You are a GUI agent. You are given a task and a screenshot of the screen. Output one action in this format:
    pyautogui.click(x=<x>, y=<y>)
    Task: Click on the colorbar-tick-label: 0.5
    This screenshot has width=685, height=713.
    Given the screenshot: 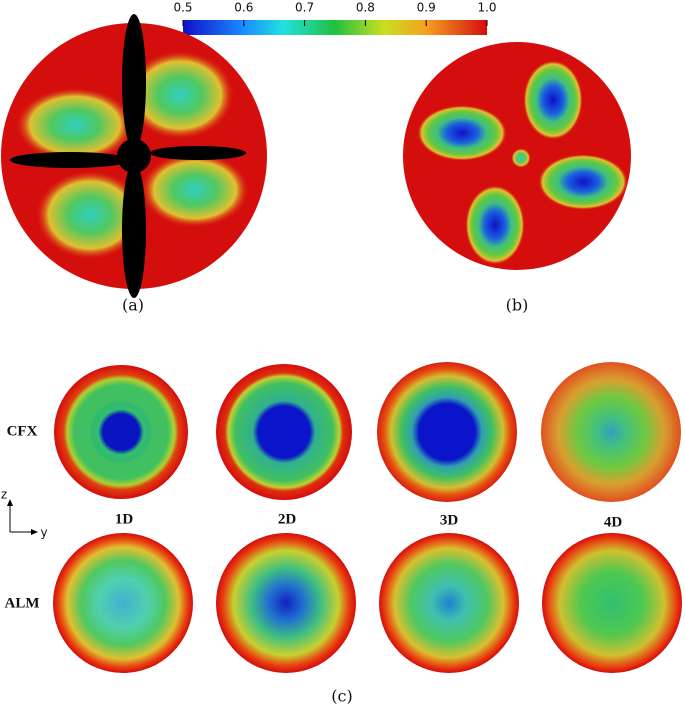 What is the action you would take?
    pyautogui.click(x=182, y=8)
    